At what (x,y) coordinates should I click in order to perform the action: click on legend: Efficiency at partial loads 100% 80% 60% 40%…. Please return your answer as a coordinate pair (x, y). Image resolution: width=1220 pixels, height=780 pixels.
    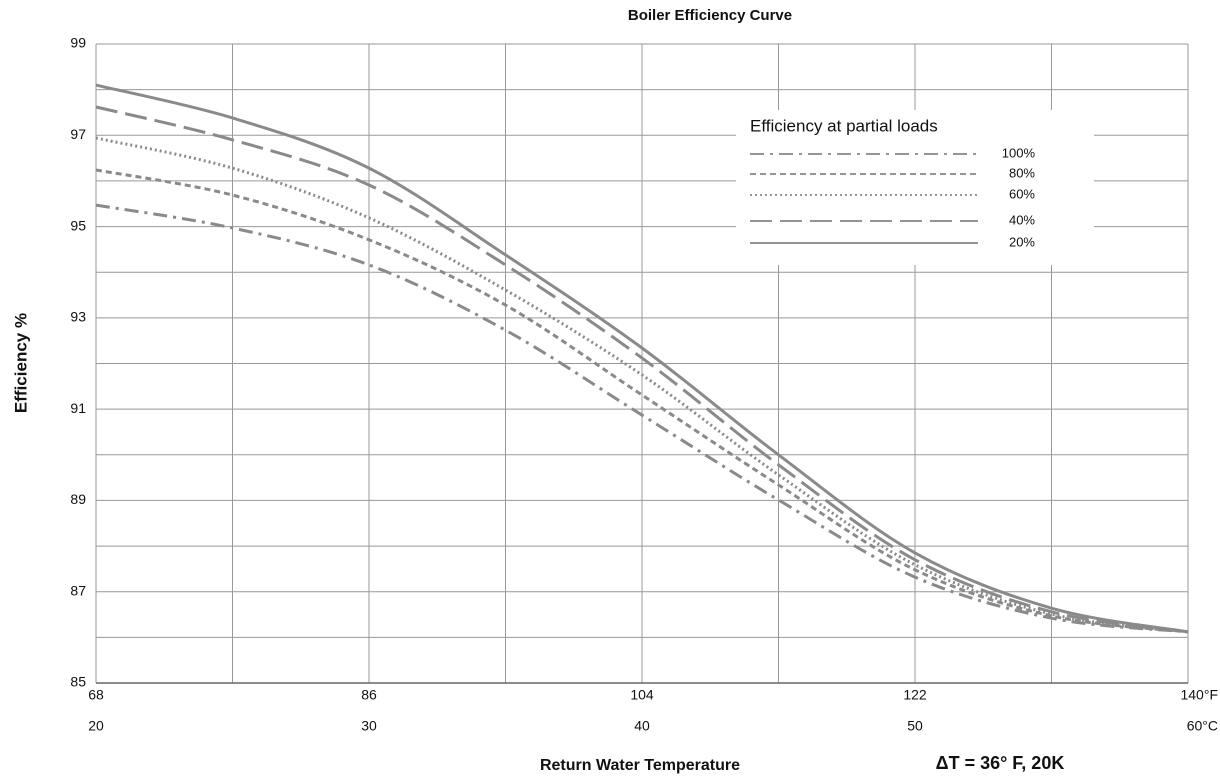
    Looking at the image, I should click on (915, 187).